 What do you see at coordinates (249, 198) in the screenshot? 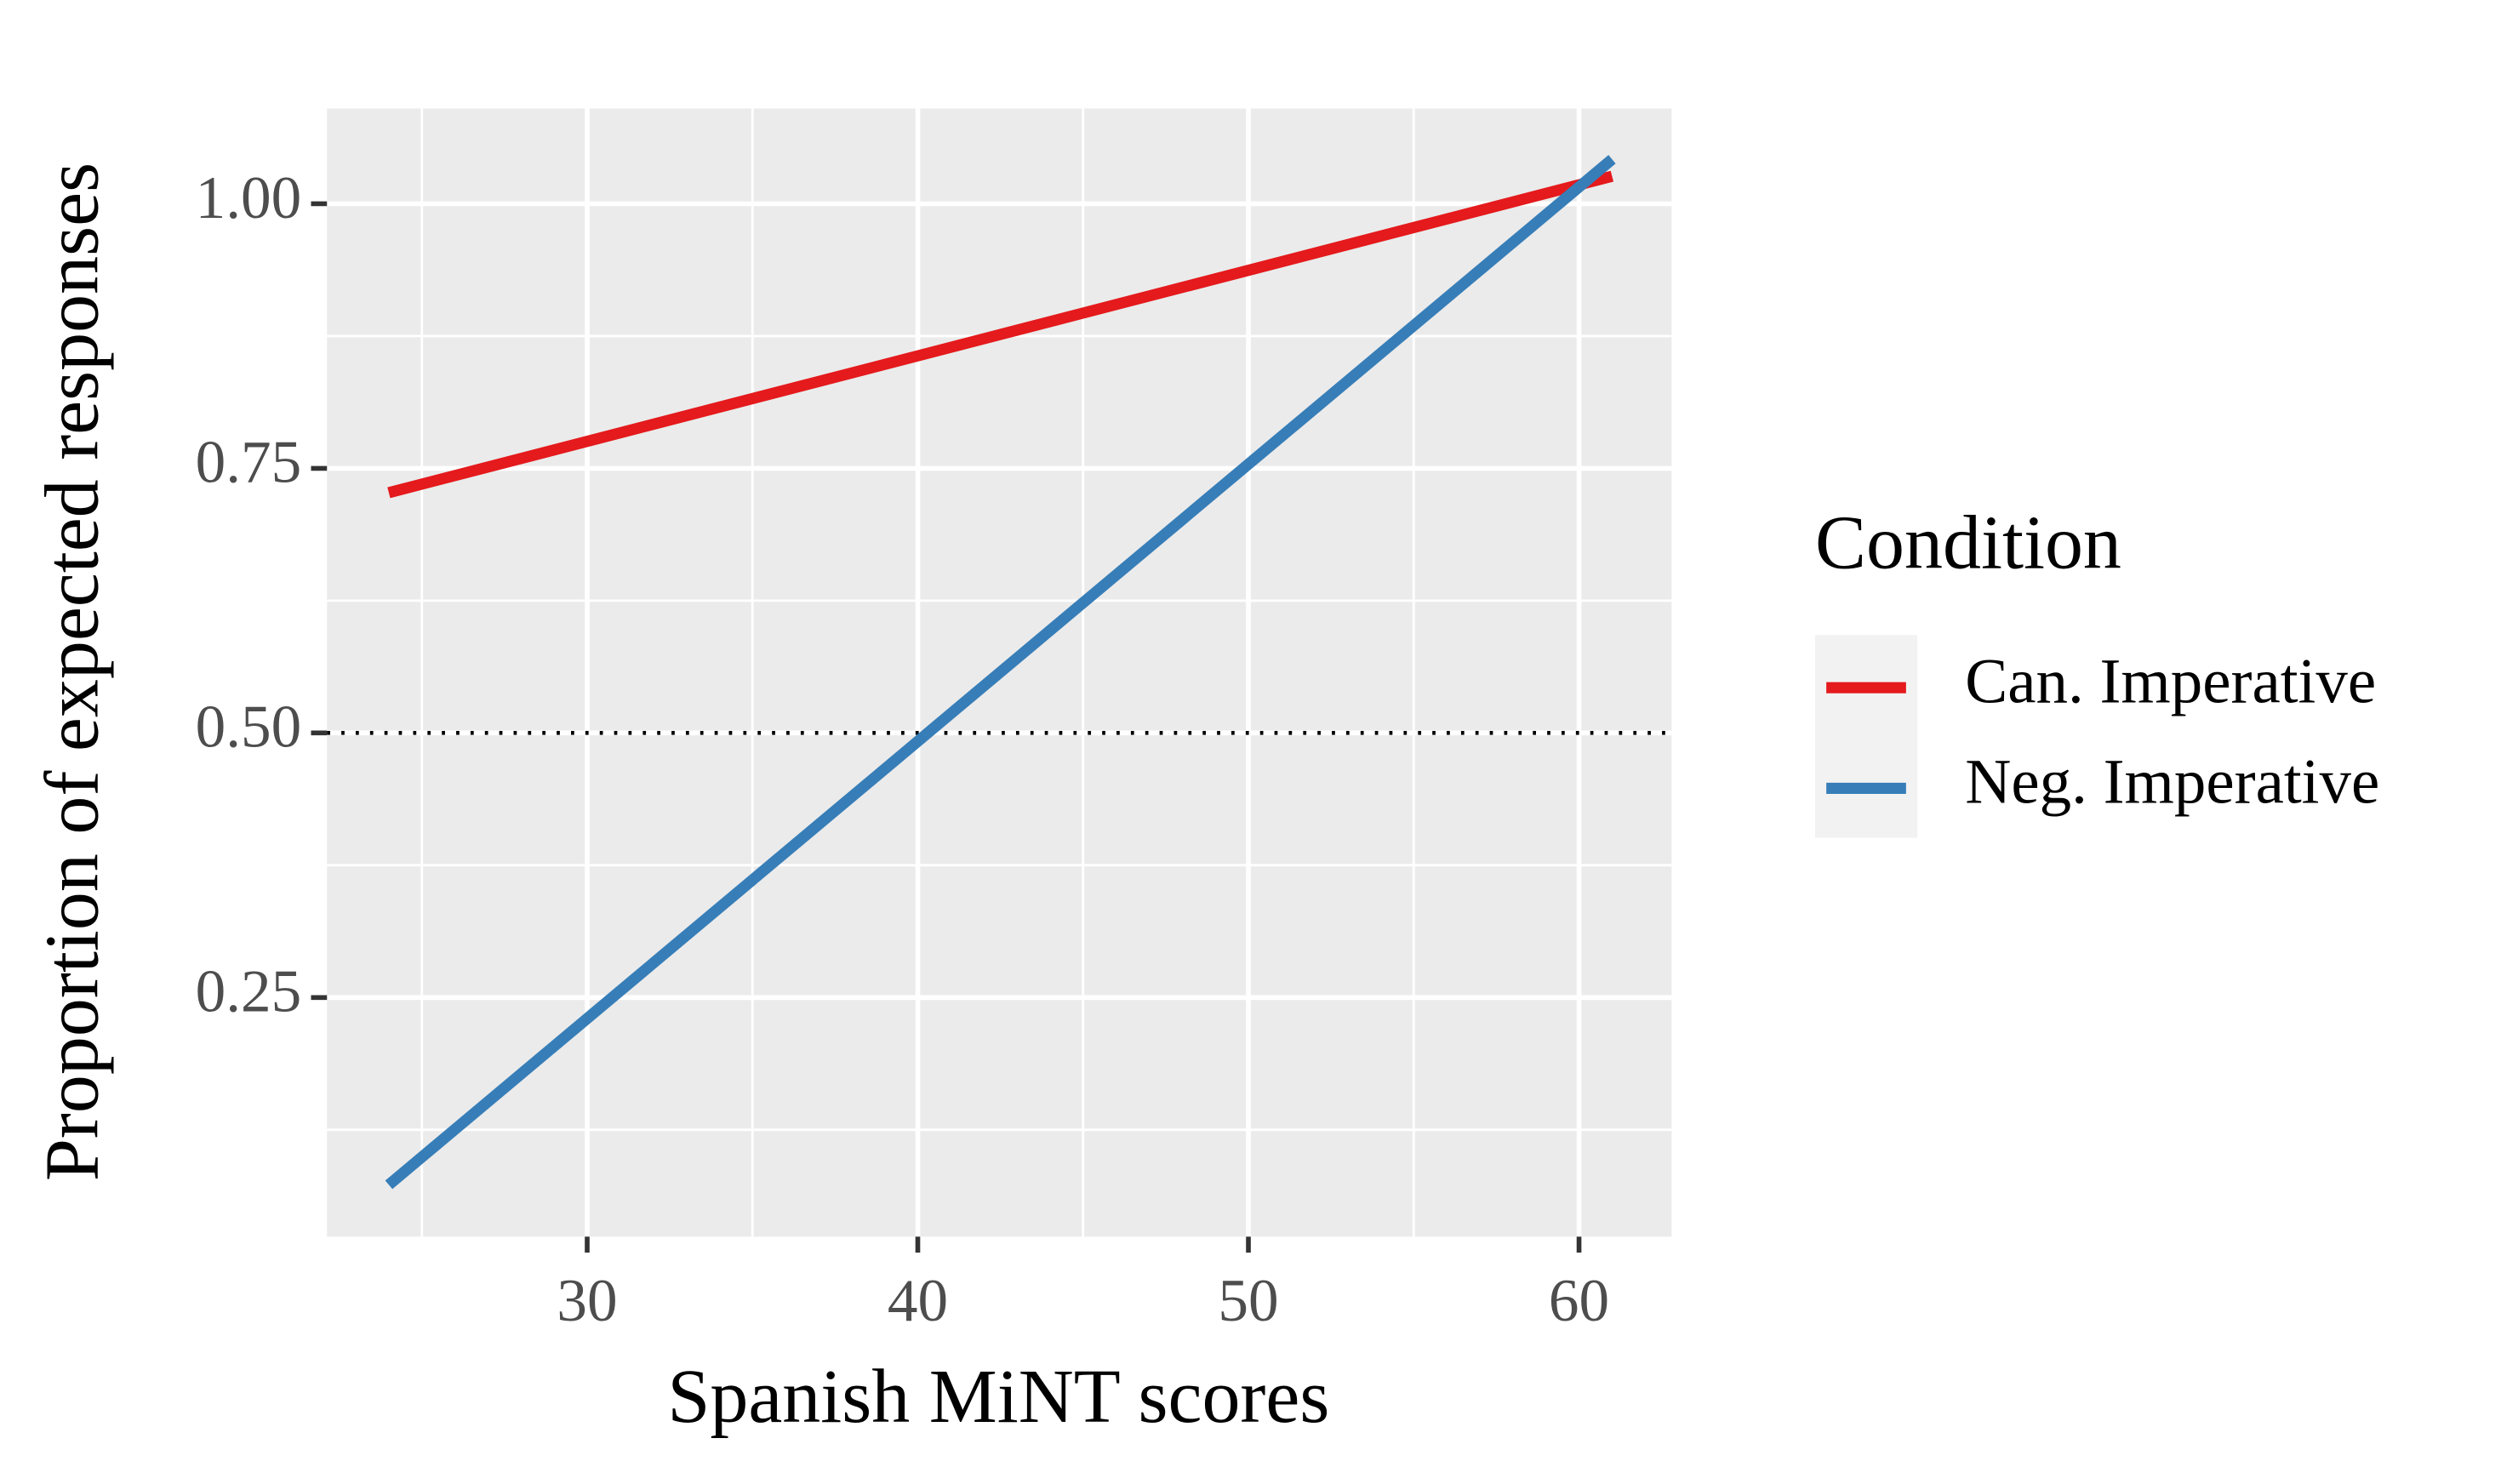
I see `y-tick-label: 1.00` at bounding box center [249, 198].